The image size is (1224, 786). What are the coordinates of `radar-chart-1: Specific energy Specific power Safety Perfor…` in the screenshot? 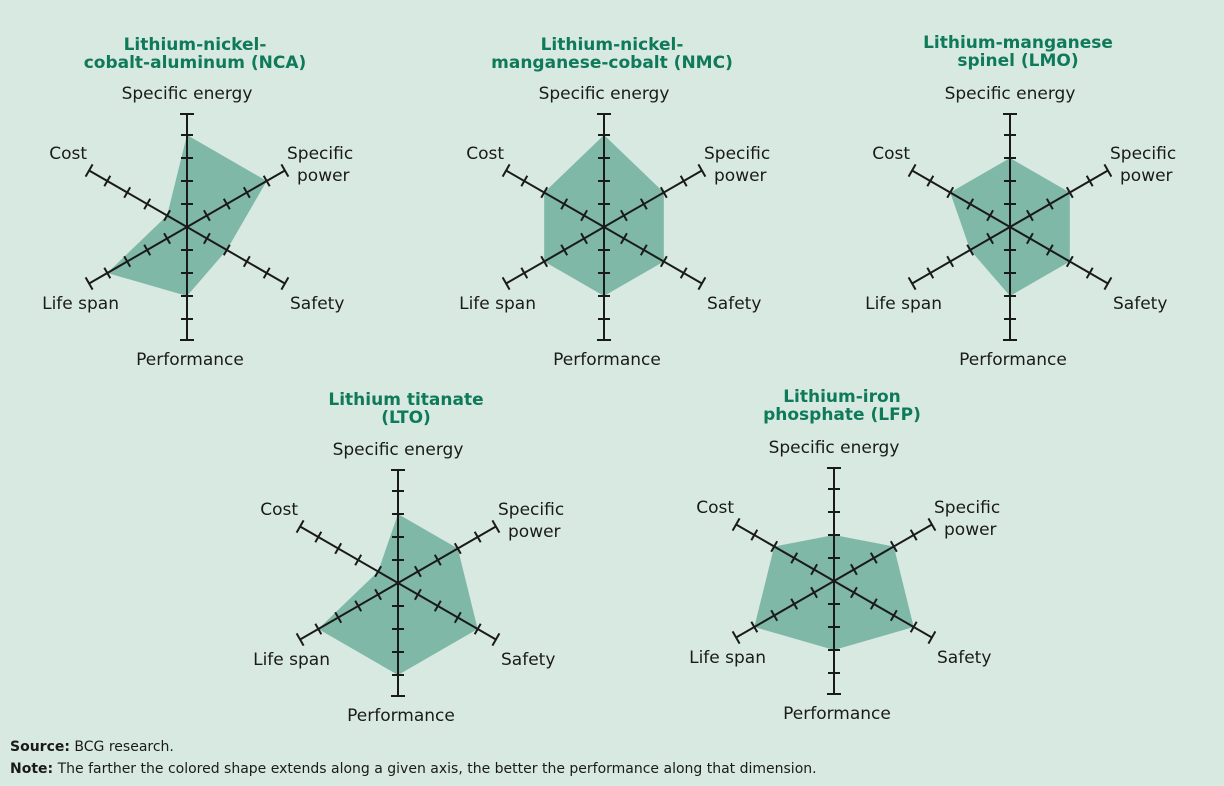 It's located at (197, 202).